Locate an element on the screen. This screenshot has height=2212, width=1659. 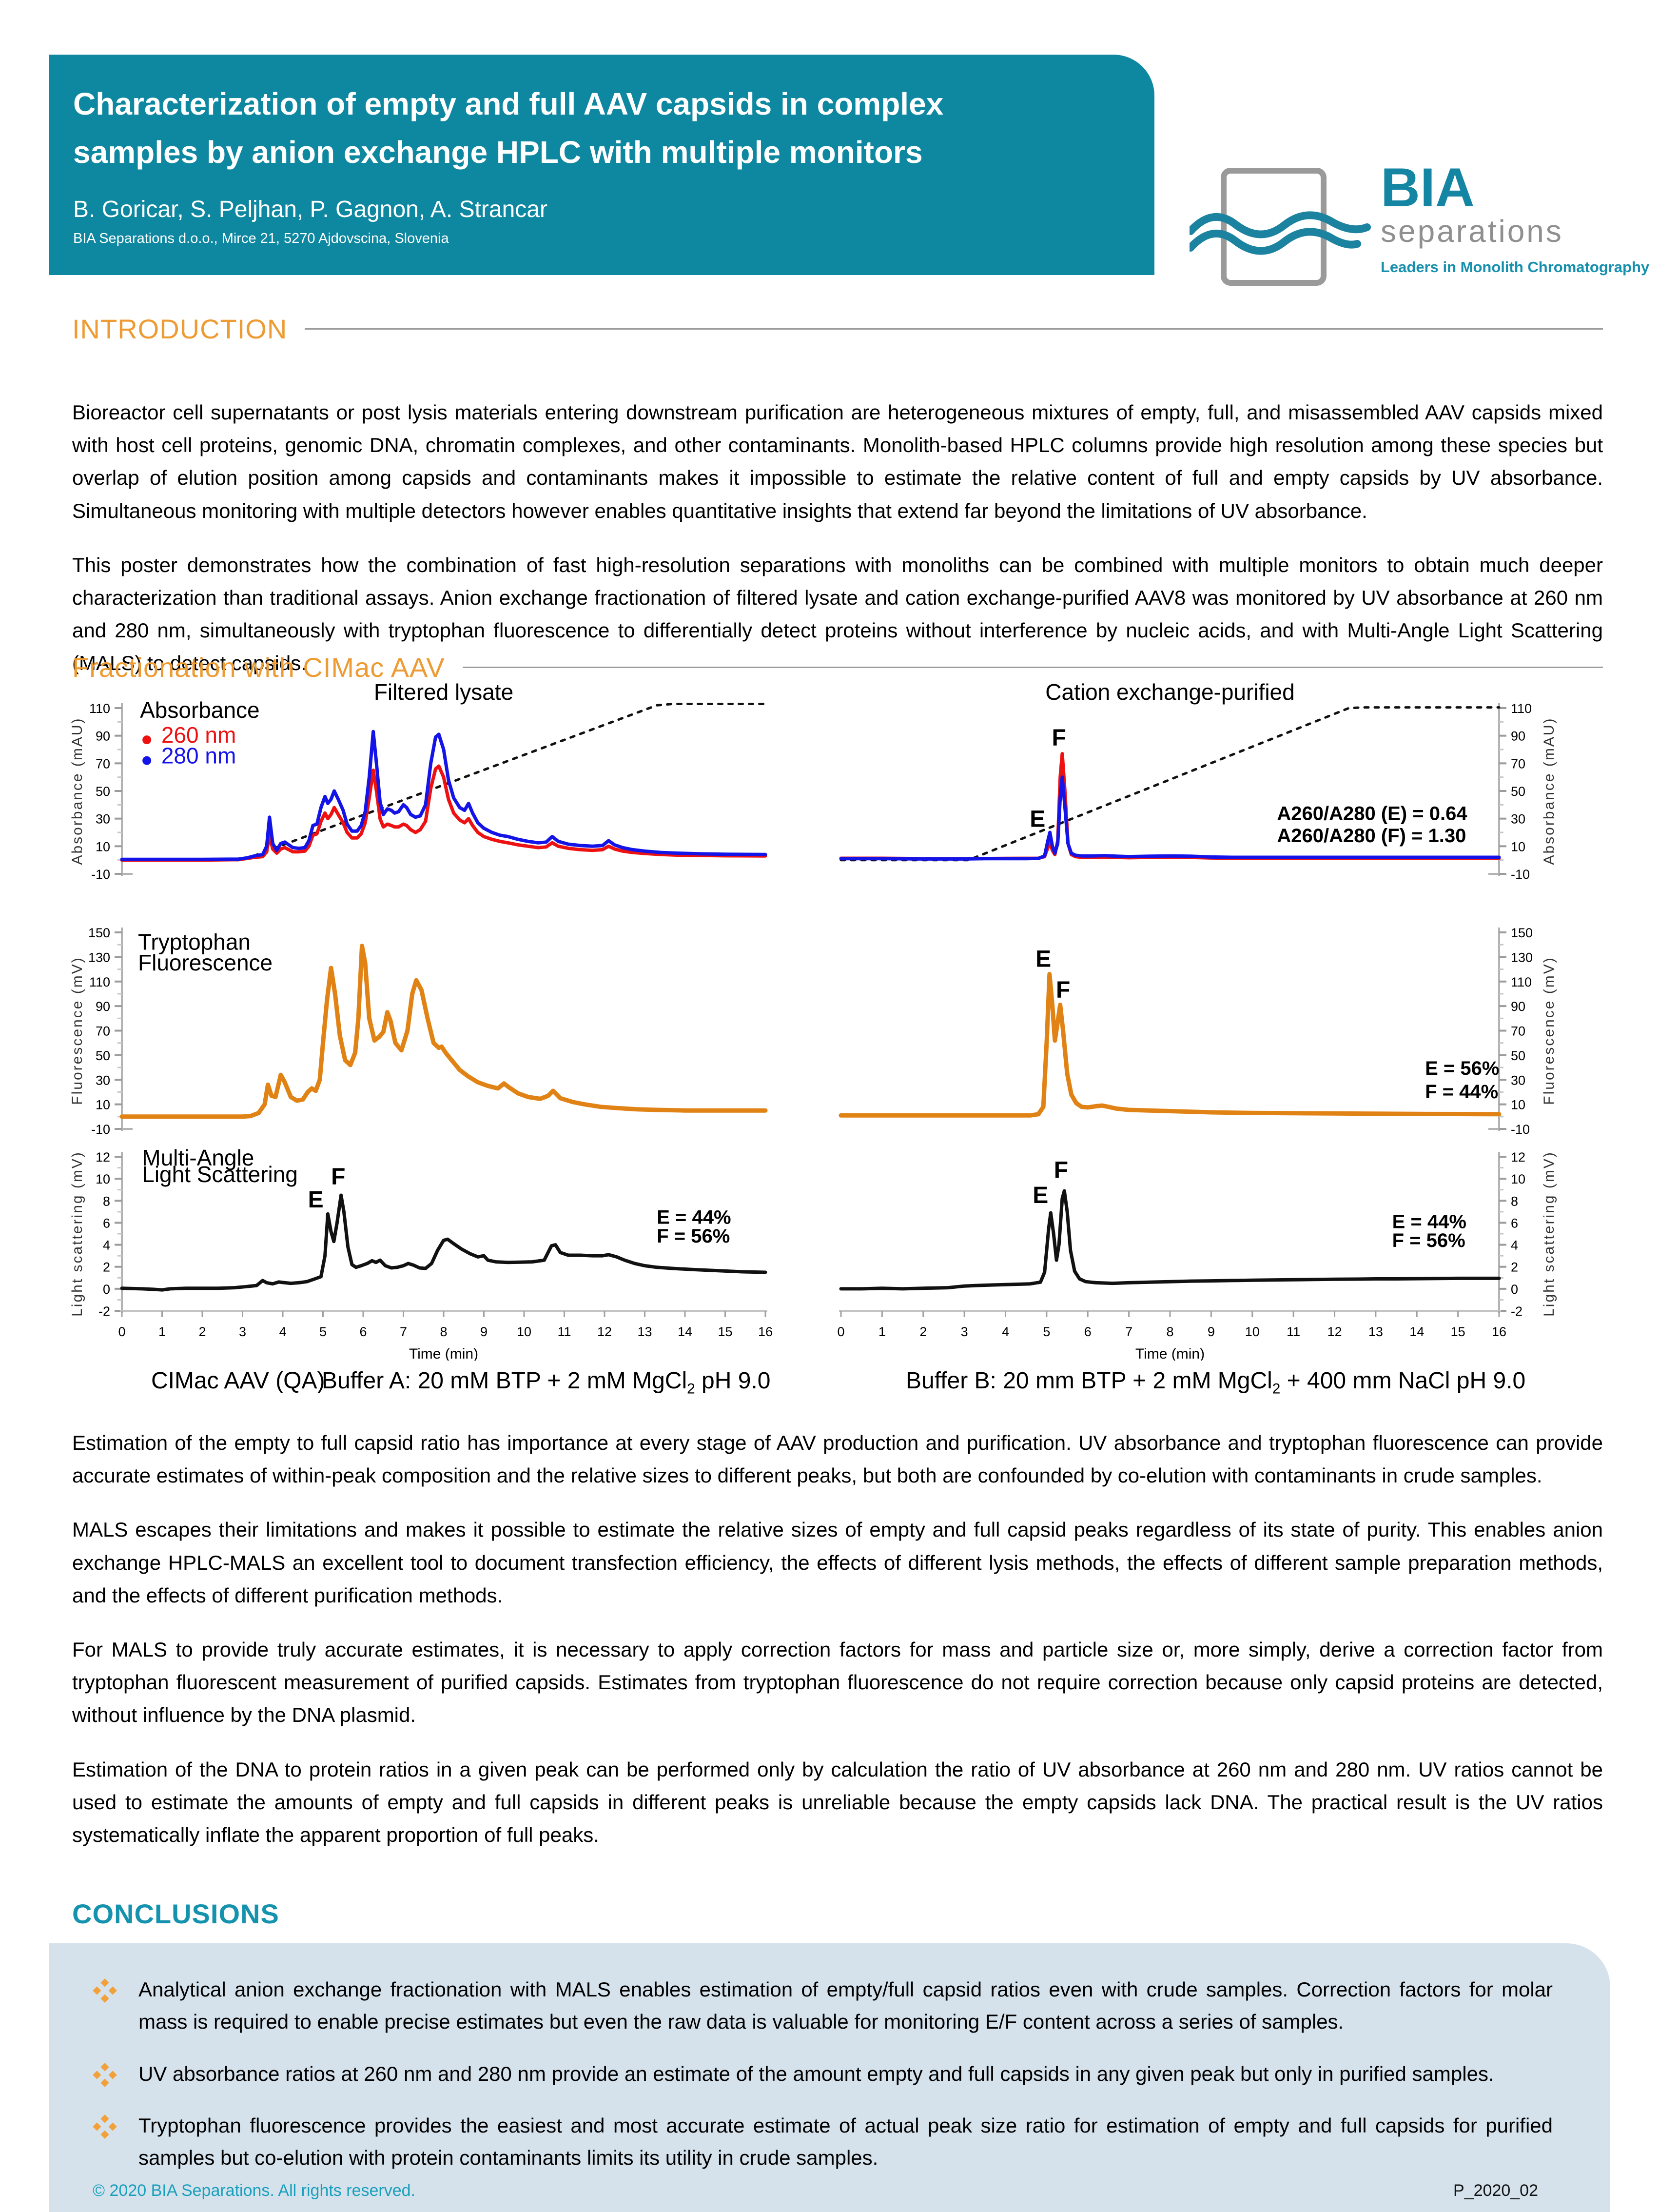
chart-title: Cation exchange-purified is located at coordinates (1169, 692).